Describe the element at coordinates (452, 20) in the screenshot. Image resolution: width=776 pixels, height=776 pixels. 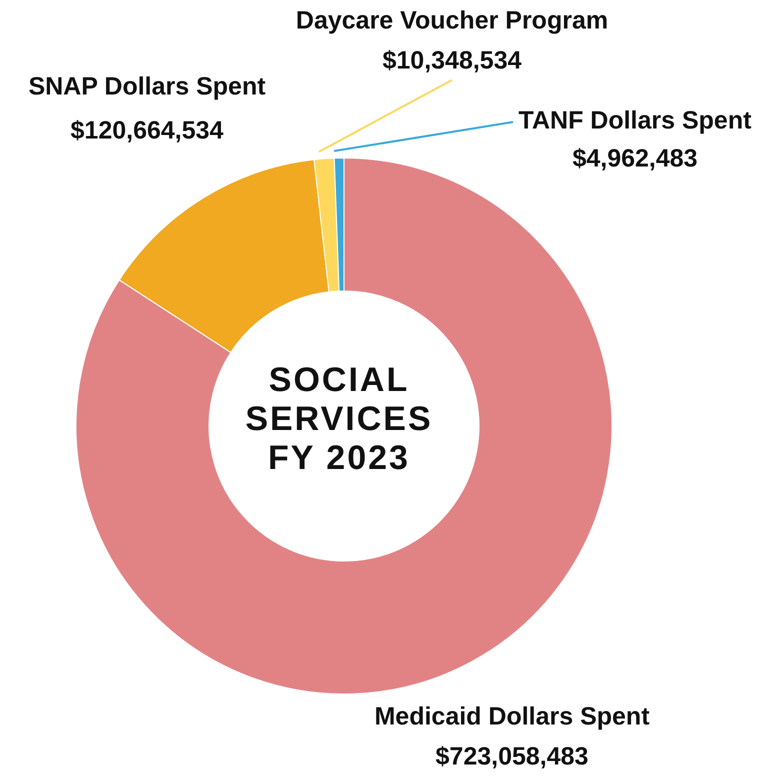
I see `slice-label: Daycare Voucher Program` at that location.